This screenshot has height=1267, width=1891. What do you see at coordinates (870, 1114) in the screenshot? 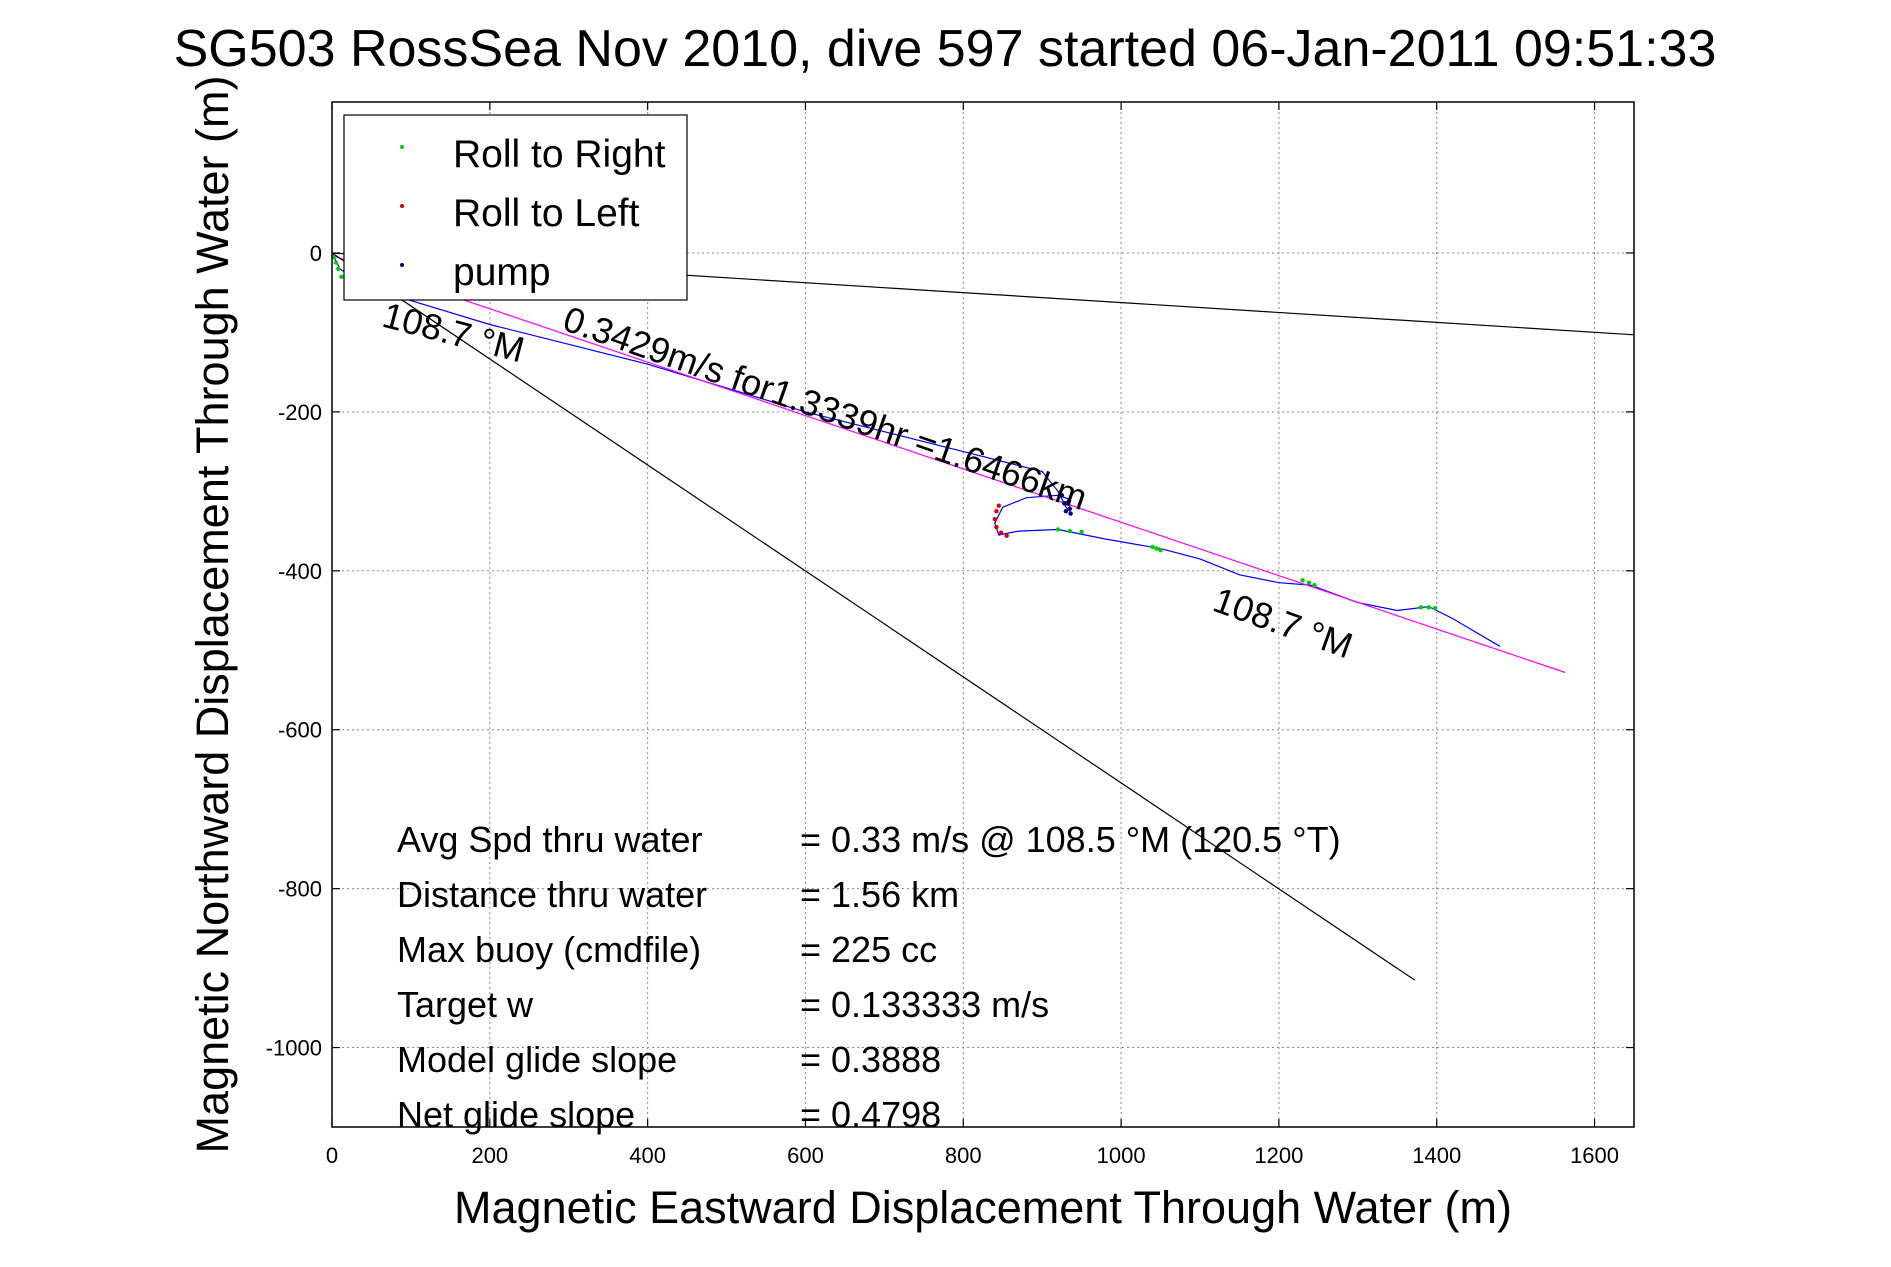
I see `stat-value: = 0.4798` at bounding box center [870, 1114].